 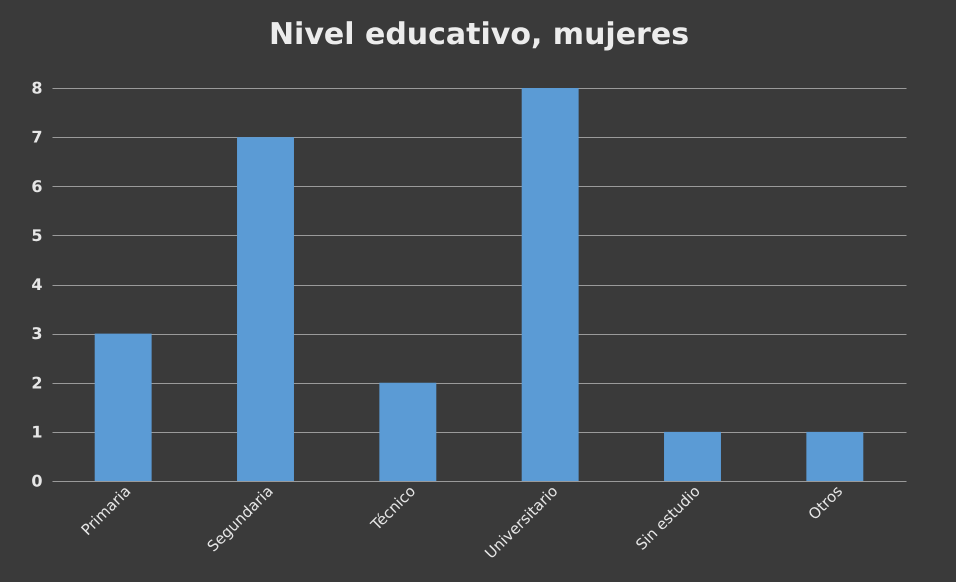 I want to click on y-tick-label: 6, so click(x=36, y=186).